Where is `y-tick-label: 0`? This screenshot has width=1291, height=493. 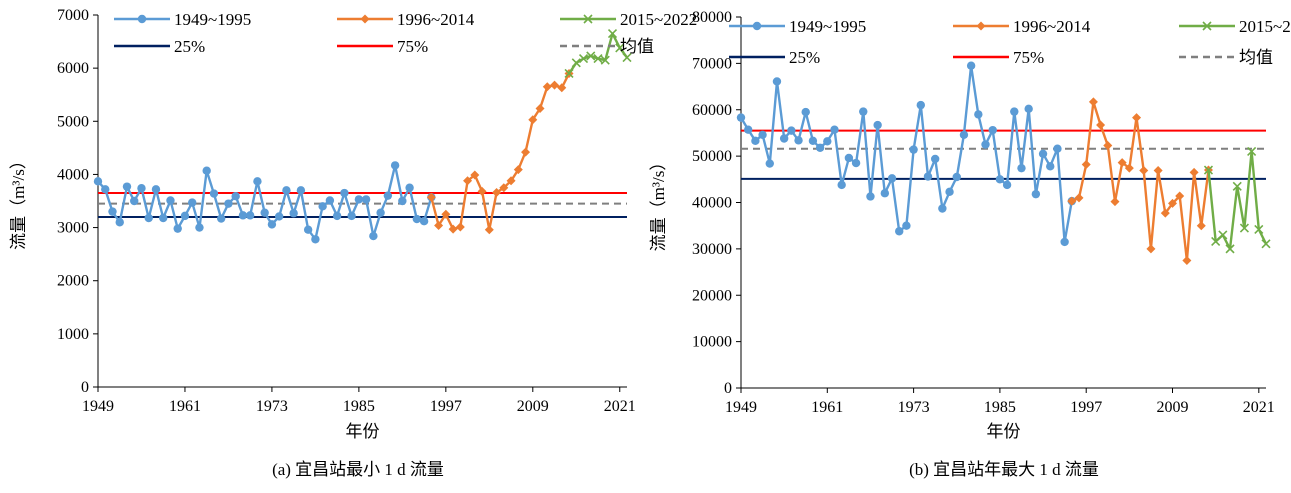
y-tick-label: 0 is located at coordinates (728, 388).